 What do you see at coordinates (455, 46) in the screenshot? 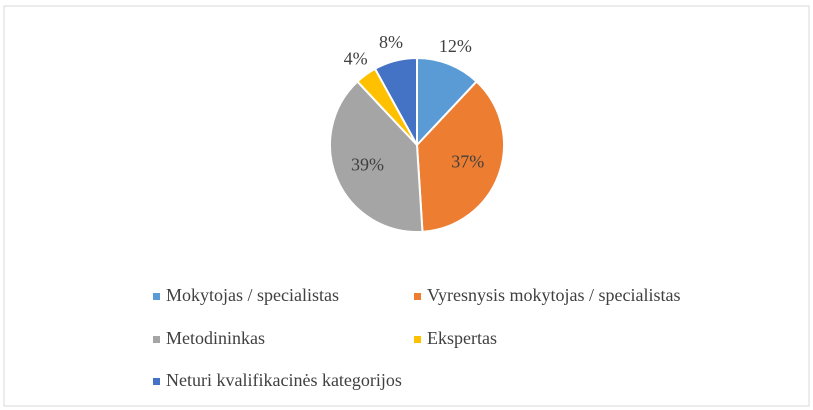
I see `data-label: 12%` at bounding box center [455, 46].